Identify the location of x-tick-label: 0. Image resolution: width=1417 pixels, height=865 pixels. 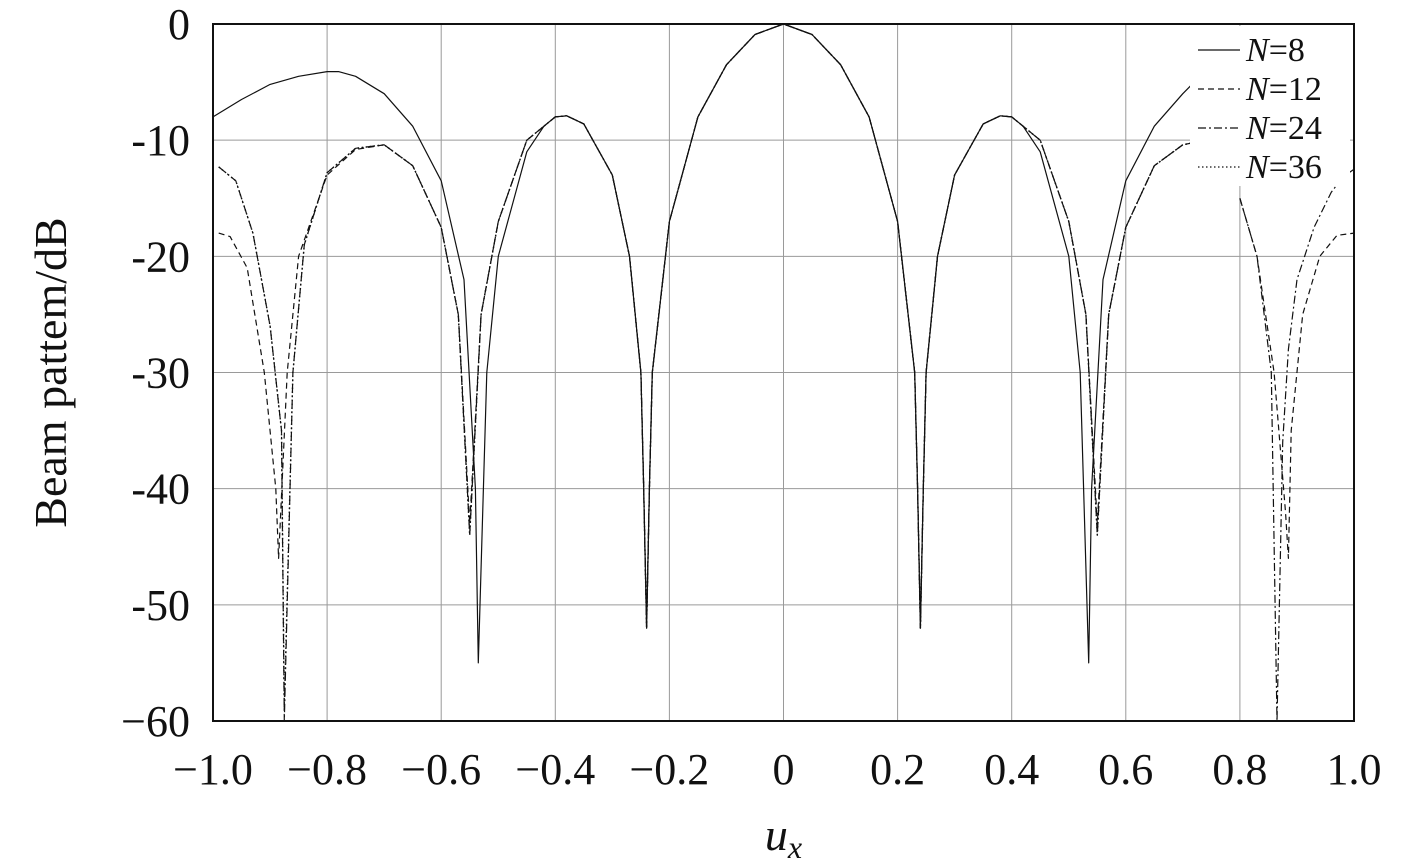
(784, 769).